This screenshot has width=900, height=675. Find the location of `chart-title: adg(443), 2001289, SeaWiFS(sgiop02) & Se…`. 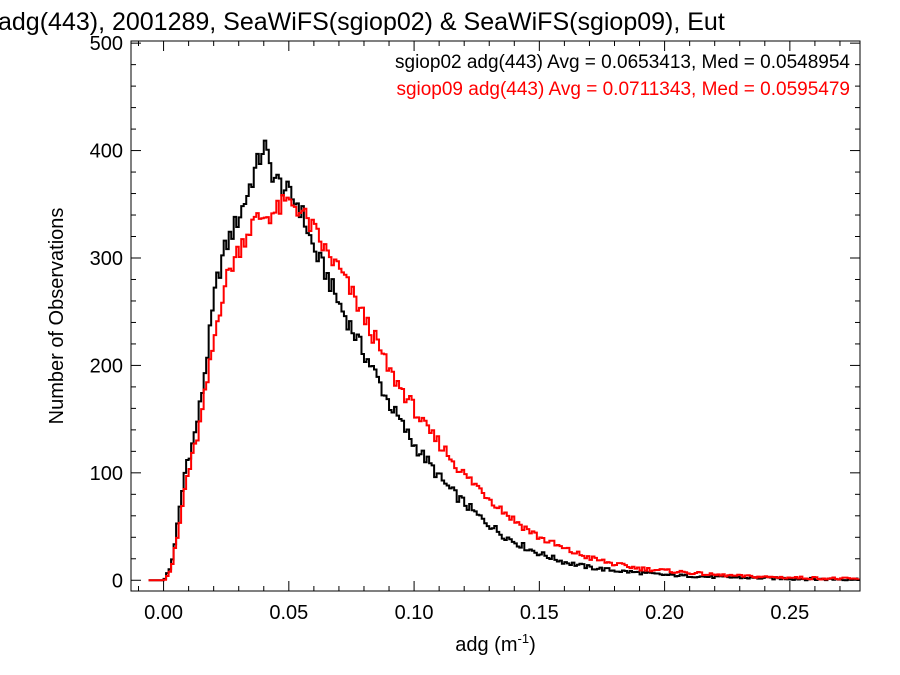

chart-title: adg(443), 2001289, SeaWiFS(sgiop02) & Se… is located at coordinates (362, 22).